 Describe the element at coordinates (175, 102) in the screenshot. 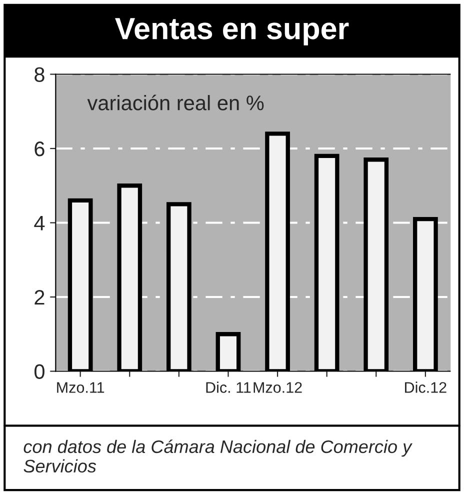

I see `annotation: variación real en %` at that location.